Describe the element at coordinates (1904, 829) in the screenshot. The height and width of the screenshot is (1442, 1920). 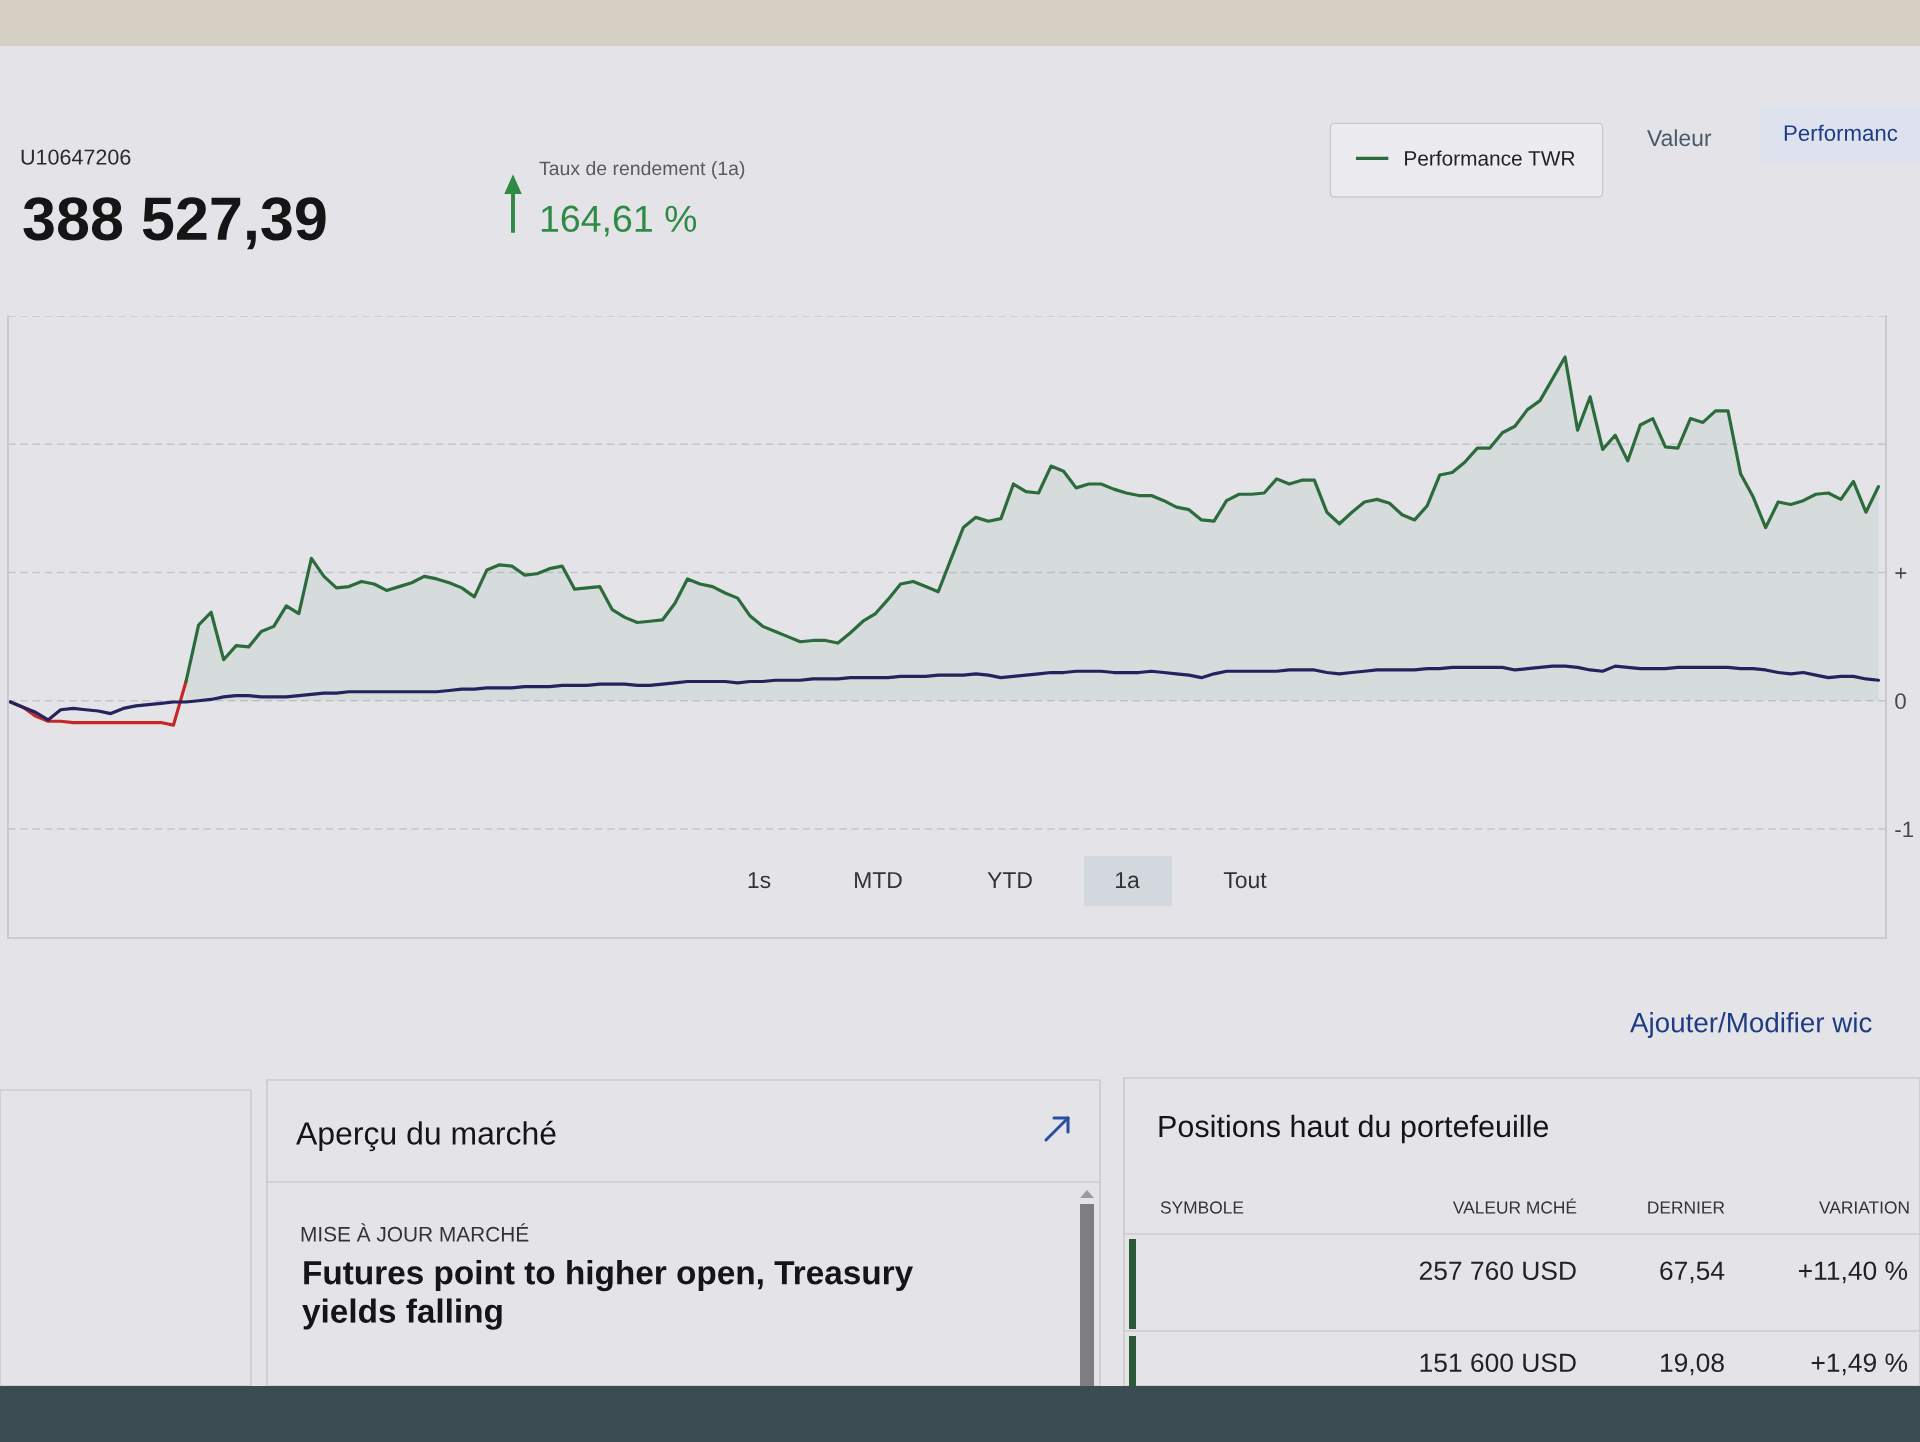
I see `y-tick-label: -1` at that location.